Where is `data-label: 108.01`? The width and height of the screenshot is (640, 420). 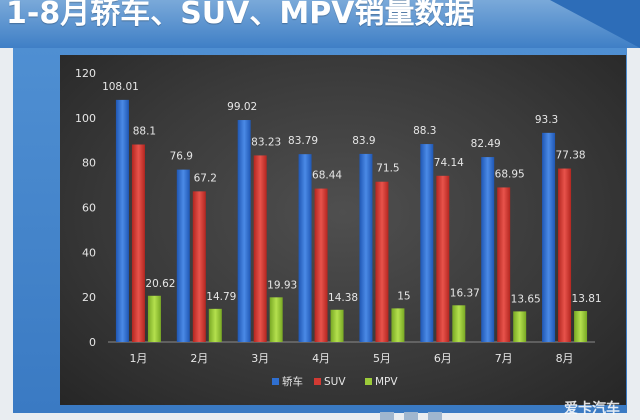
data-label: 108.01 is located at coordinates (120, 87).